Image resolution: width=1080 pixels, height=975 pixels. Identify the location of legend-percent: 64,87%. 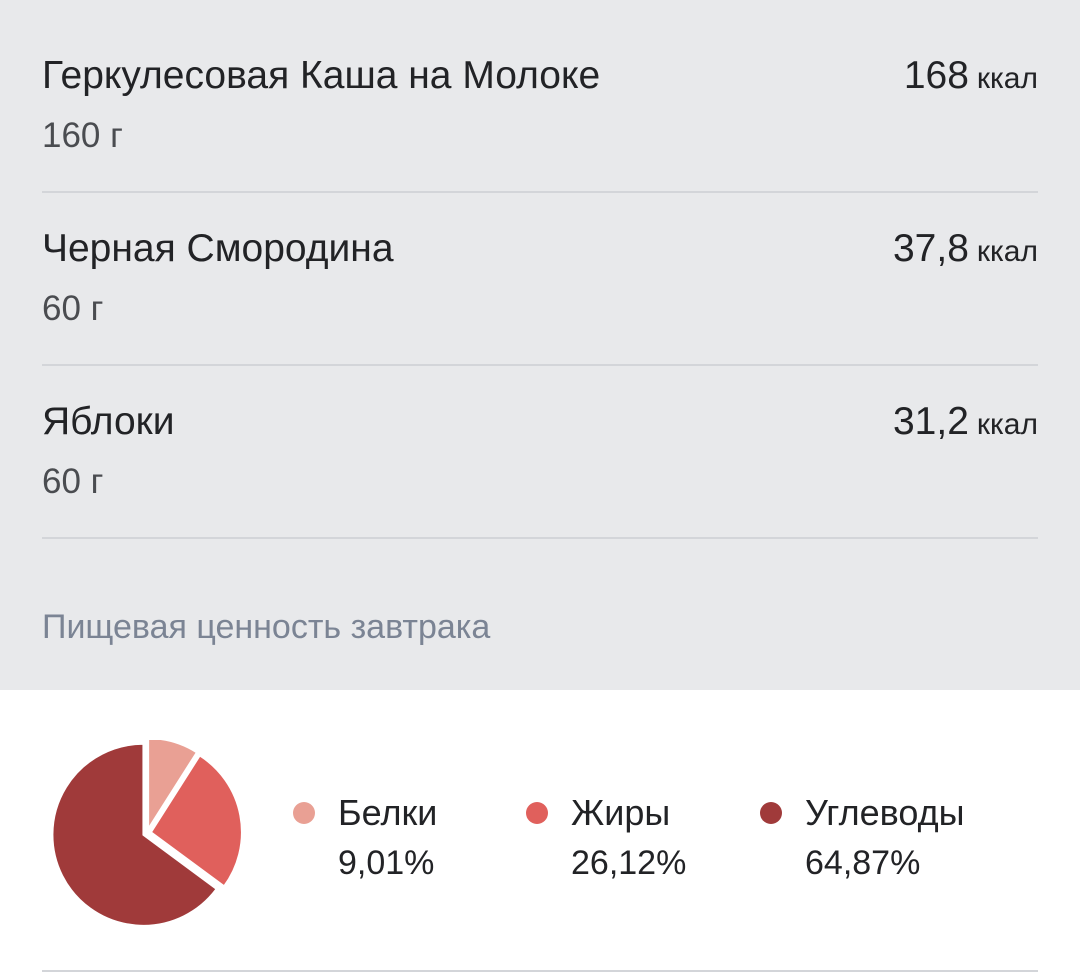
(863, 863).